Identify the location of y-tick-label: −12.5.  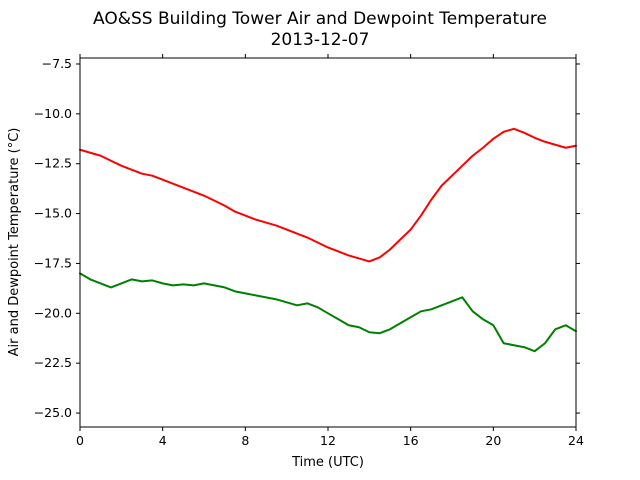
(53, 163).